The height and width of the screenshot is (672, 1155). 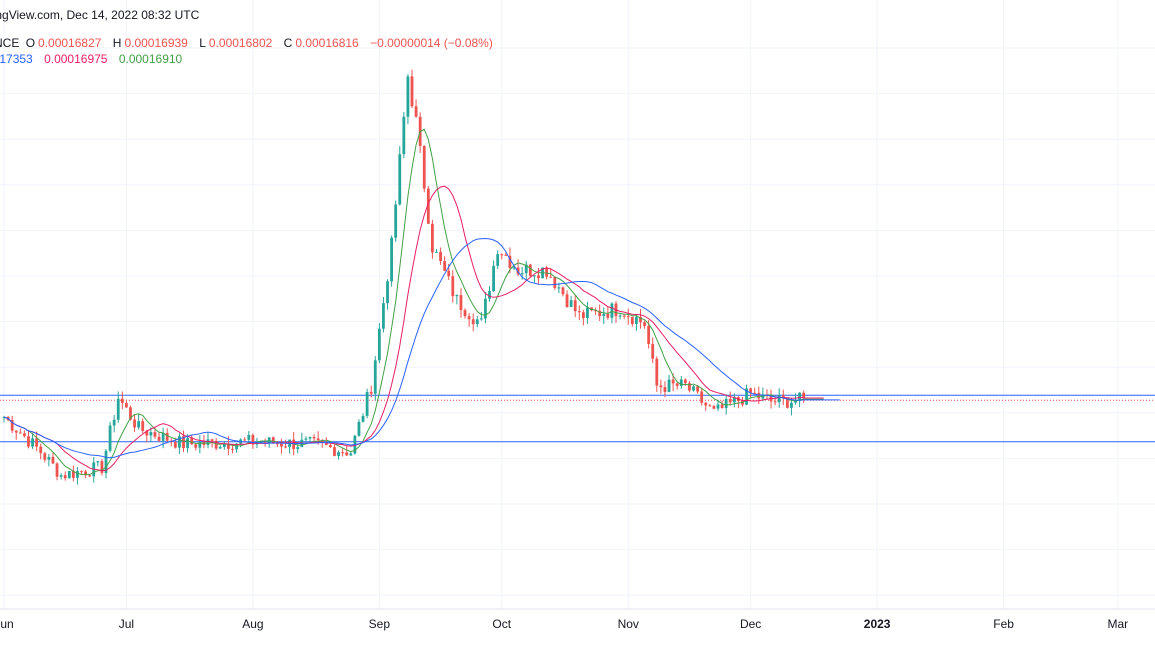 I want to click on x-axis-labels: Jun Jul Aug Sep Oct Nov Dec 2023 Feb Mar, so click(x=564, y=624).